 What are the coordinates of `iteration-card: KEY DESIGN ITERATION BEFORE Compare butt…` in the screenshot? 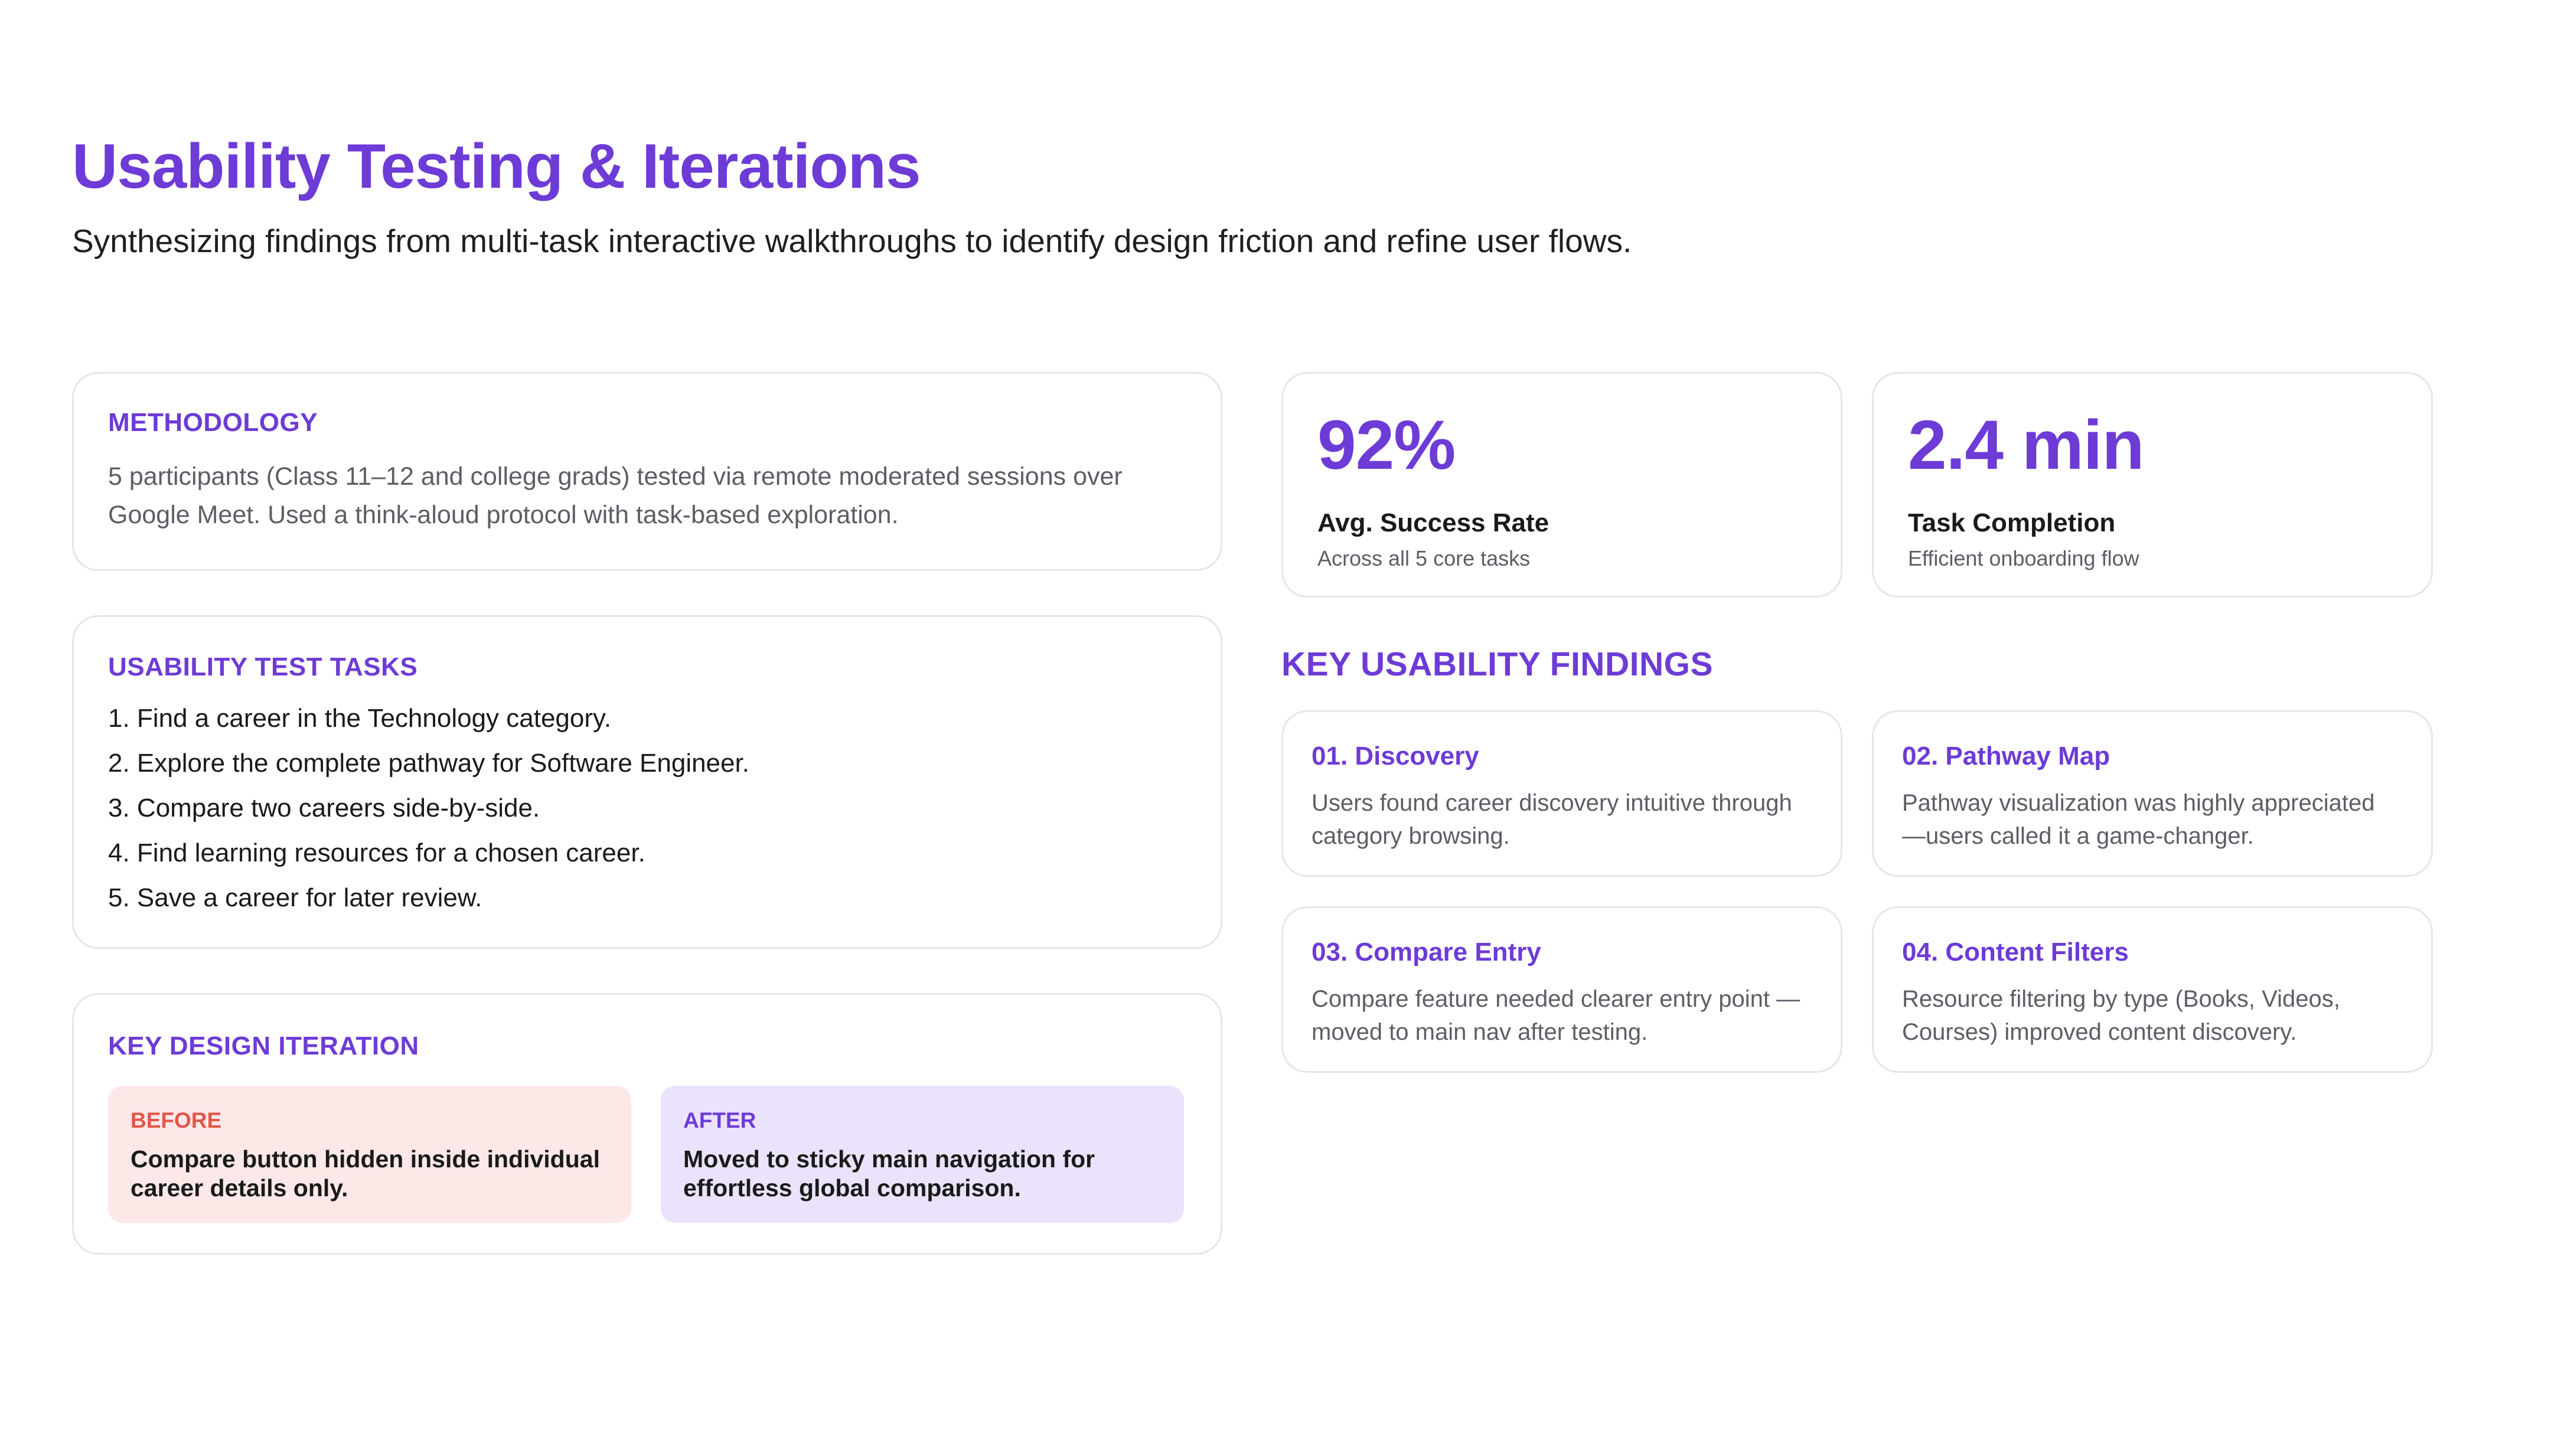 It's located at (647, 1124).